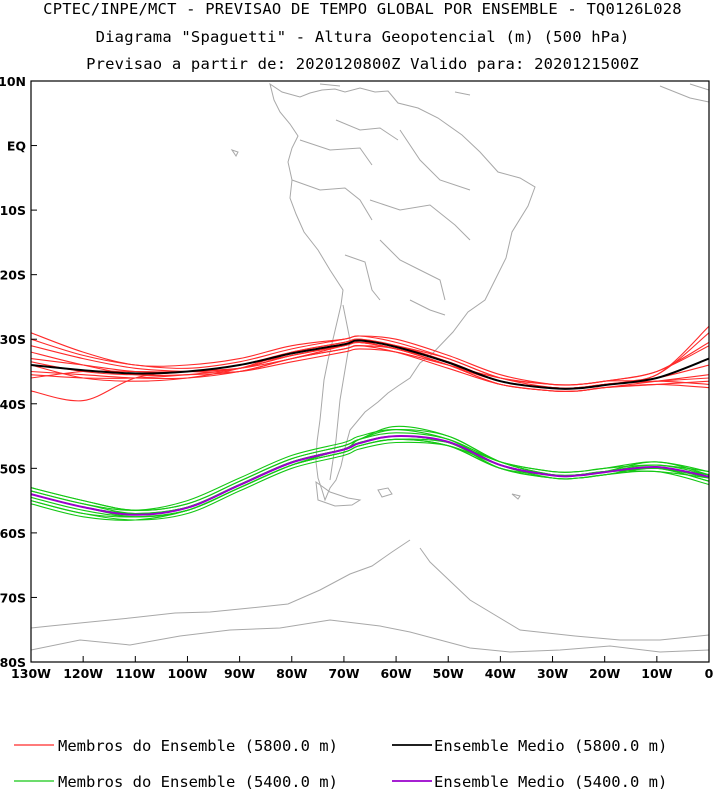 The width and height of the screenshot is (725, 792). What do you see at coordinates (550, 782) in the screenshot?
I see `legend-label-mean-5400: Ensemble Medio (5400.0 m)` at bounding box center [550, 782].